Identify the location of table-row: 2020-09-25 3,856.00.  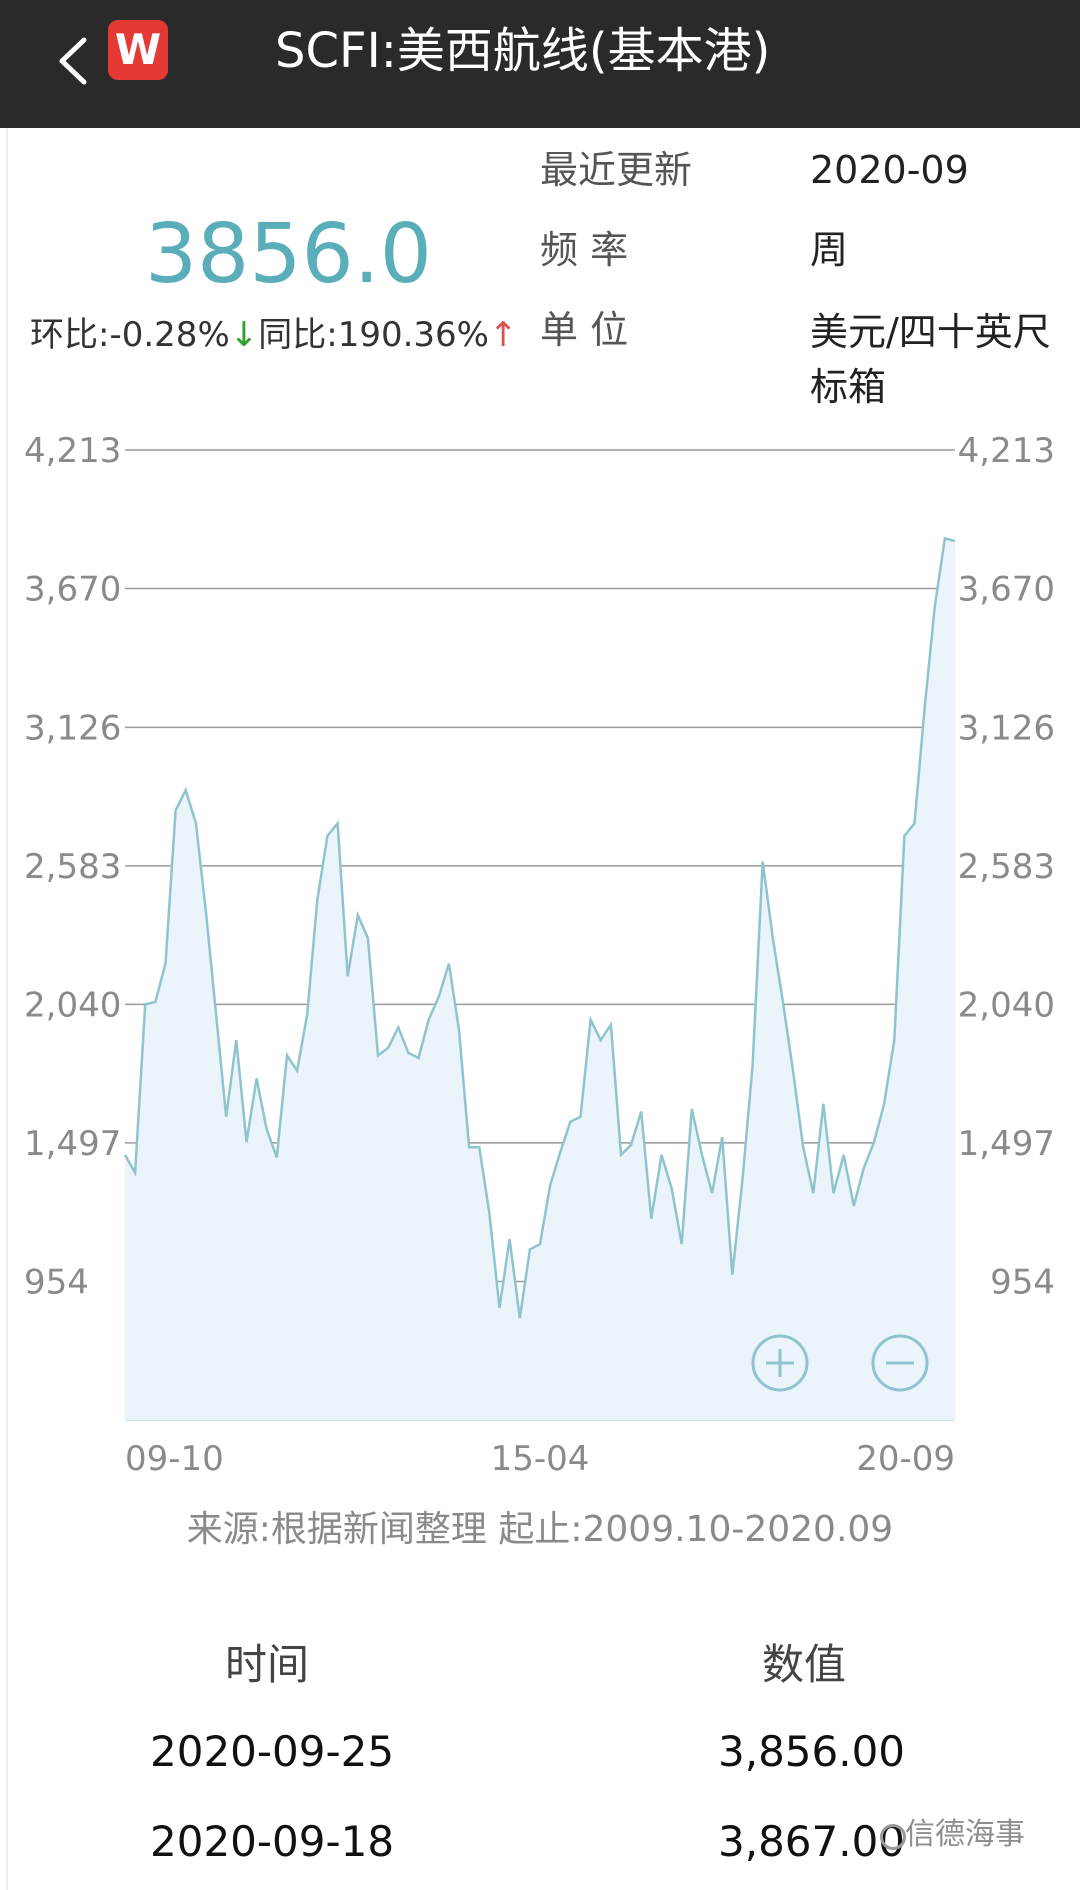
(540, 1752).